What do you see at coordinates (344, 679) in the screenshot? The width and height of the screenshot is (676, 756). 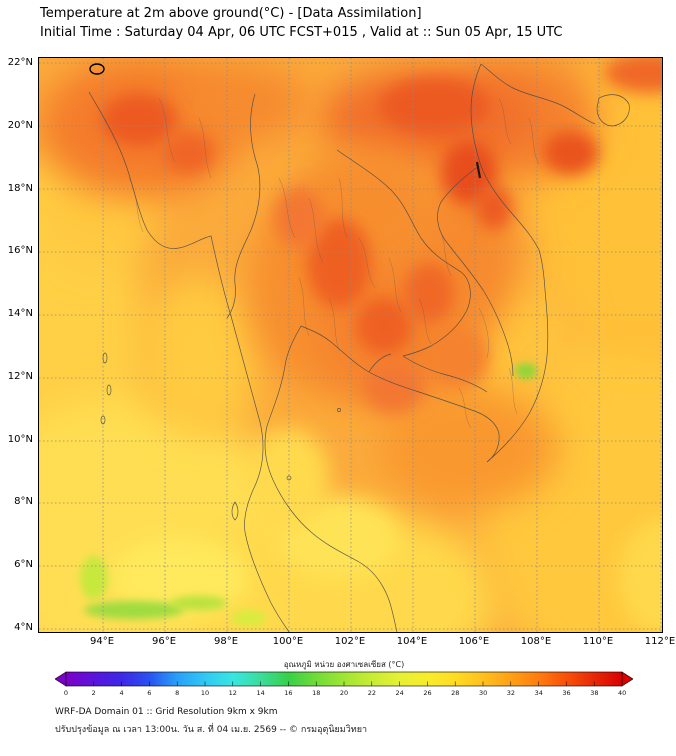 I see `colorbar` at bounding box center [344, 679].